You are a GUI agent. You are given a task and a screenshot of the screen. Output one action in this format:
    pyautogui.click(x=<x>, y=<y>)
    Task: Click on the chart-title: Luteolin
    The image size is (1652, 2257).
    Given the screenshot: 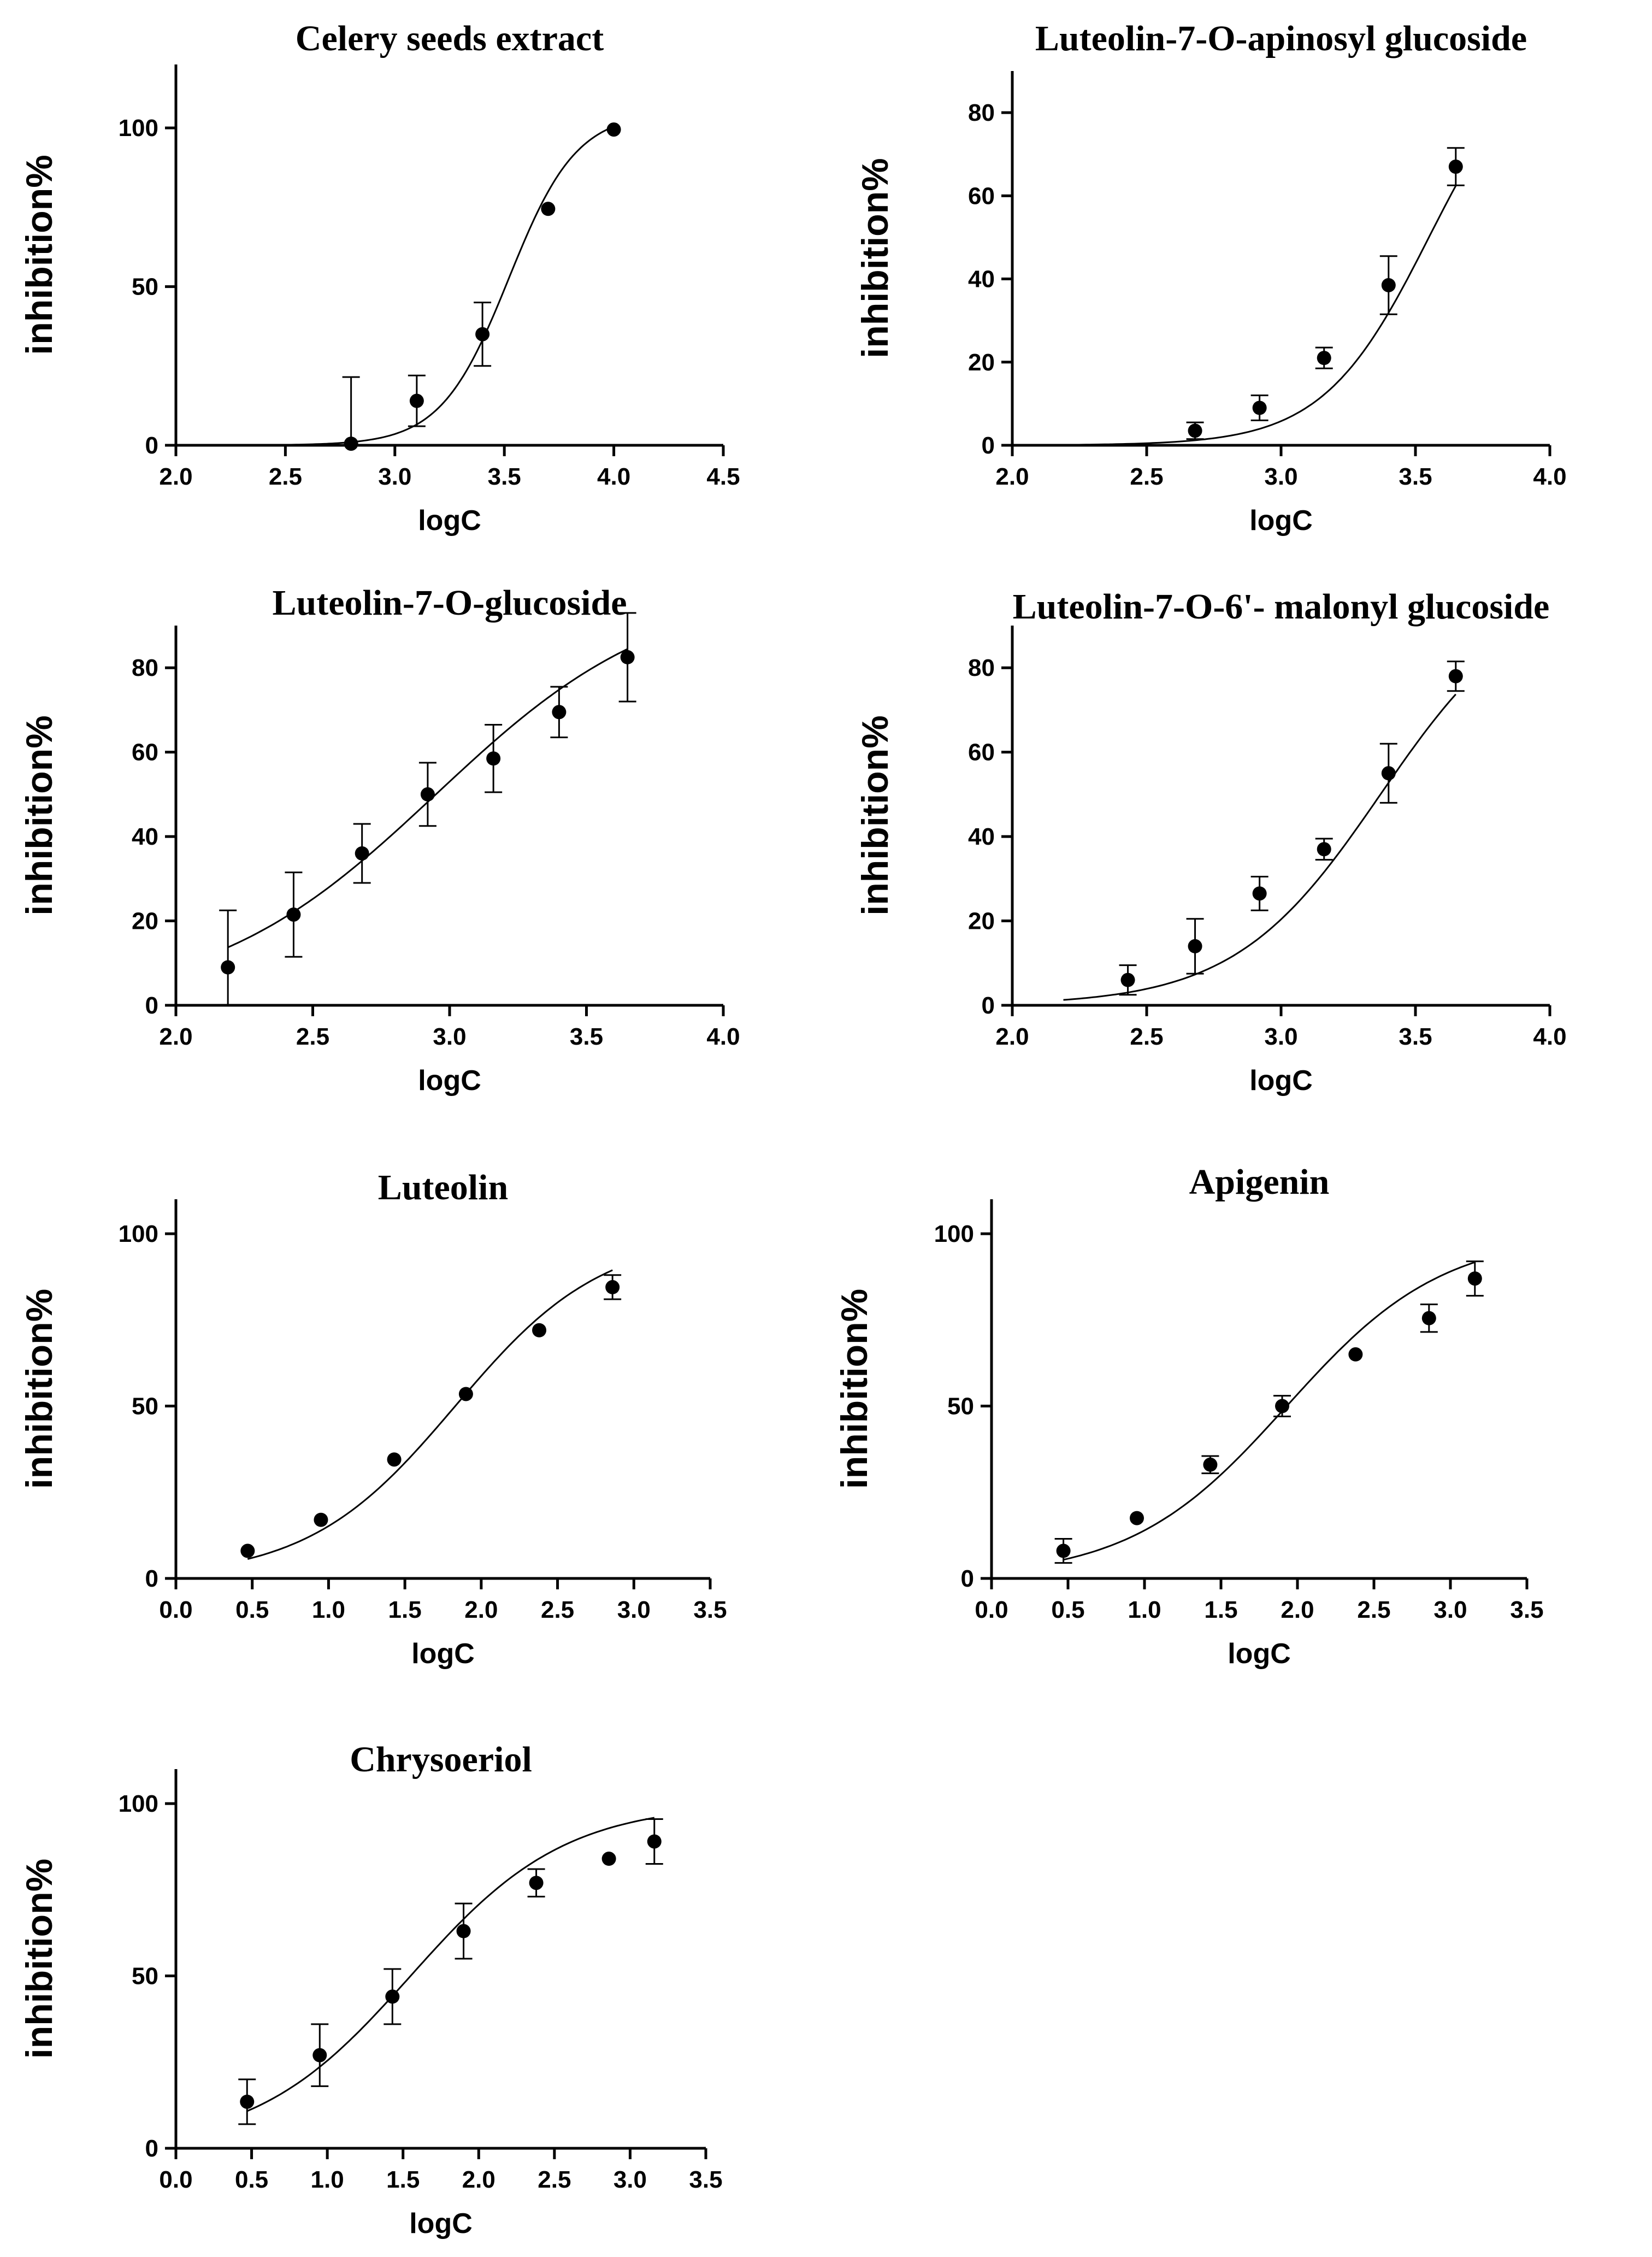 What is the action you would take?
    pyautogui.click(x=443, y=1187)
    